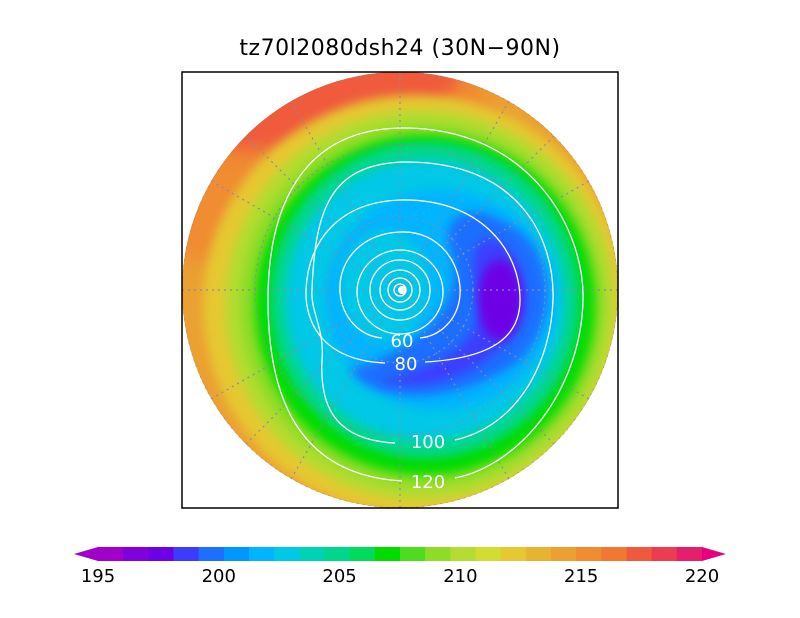 Image resolution: width=800 pixels, height=618 pixels. I want to click on contour-label: 120, so click(428, 482).